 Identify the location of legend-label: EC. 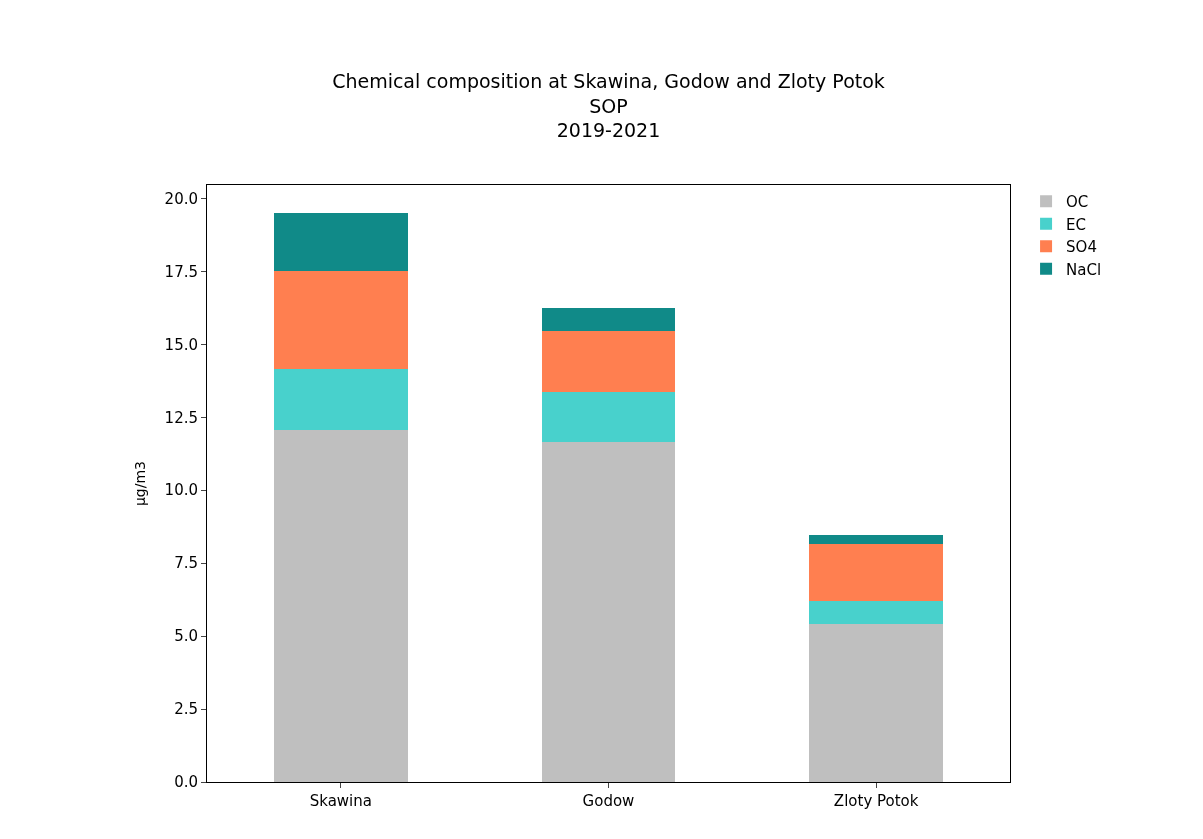
(1076, 224).